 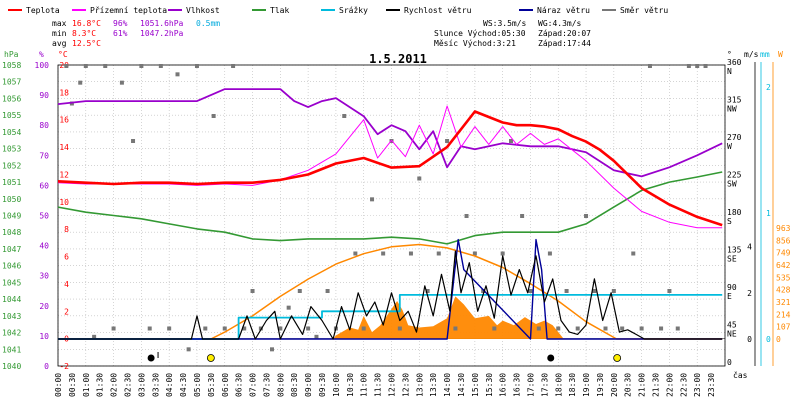 What do you see at coordinates (419, 385) in the screenshot?
I see `x-tick: 13:00` at bounding box center [419, 385].